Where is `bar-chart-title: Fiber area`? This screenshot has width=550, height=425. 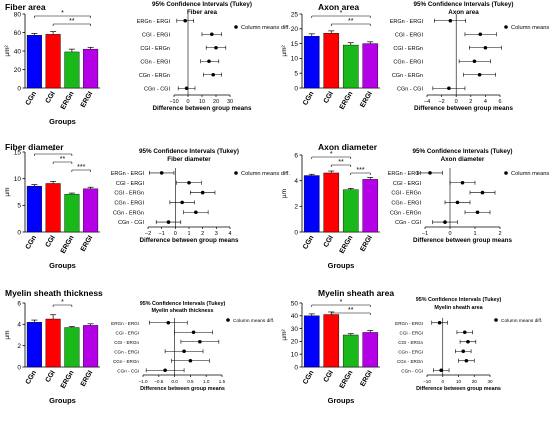
bar-chart-title: Fiber area is located at coordinates (25, 7).